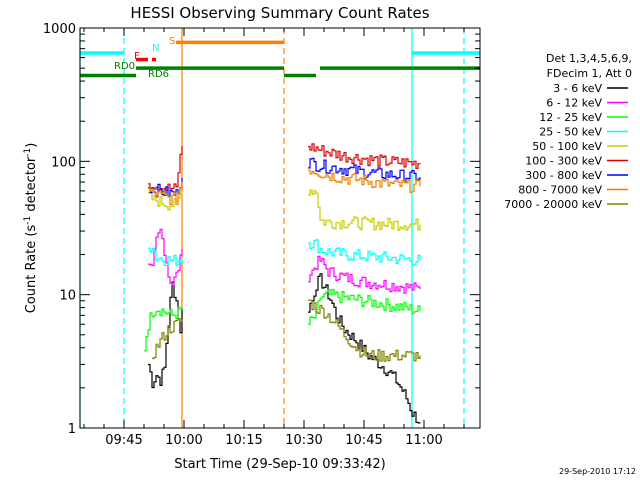  What do you see at coordinates (577, 88) in the screenshot?
I see `legend-label-3-6-kev: 3 - 6 keV` at bounding box center [577, 88].